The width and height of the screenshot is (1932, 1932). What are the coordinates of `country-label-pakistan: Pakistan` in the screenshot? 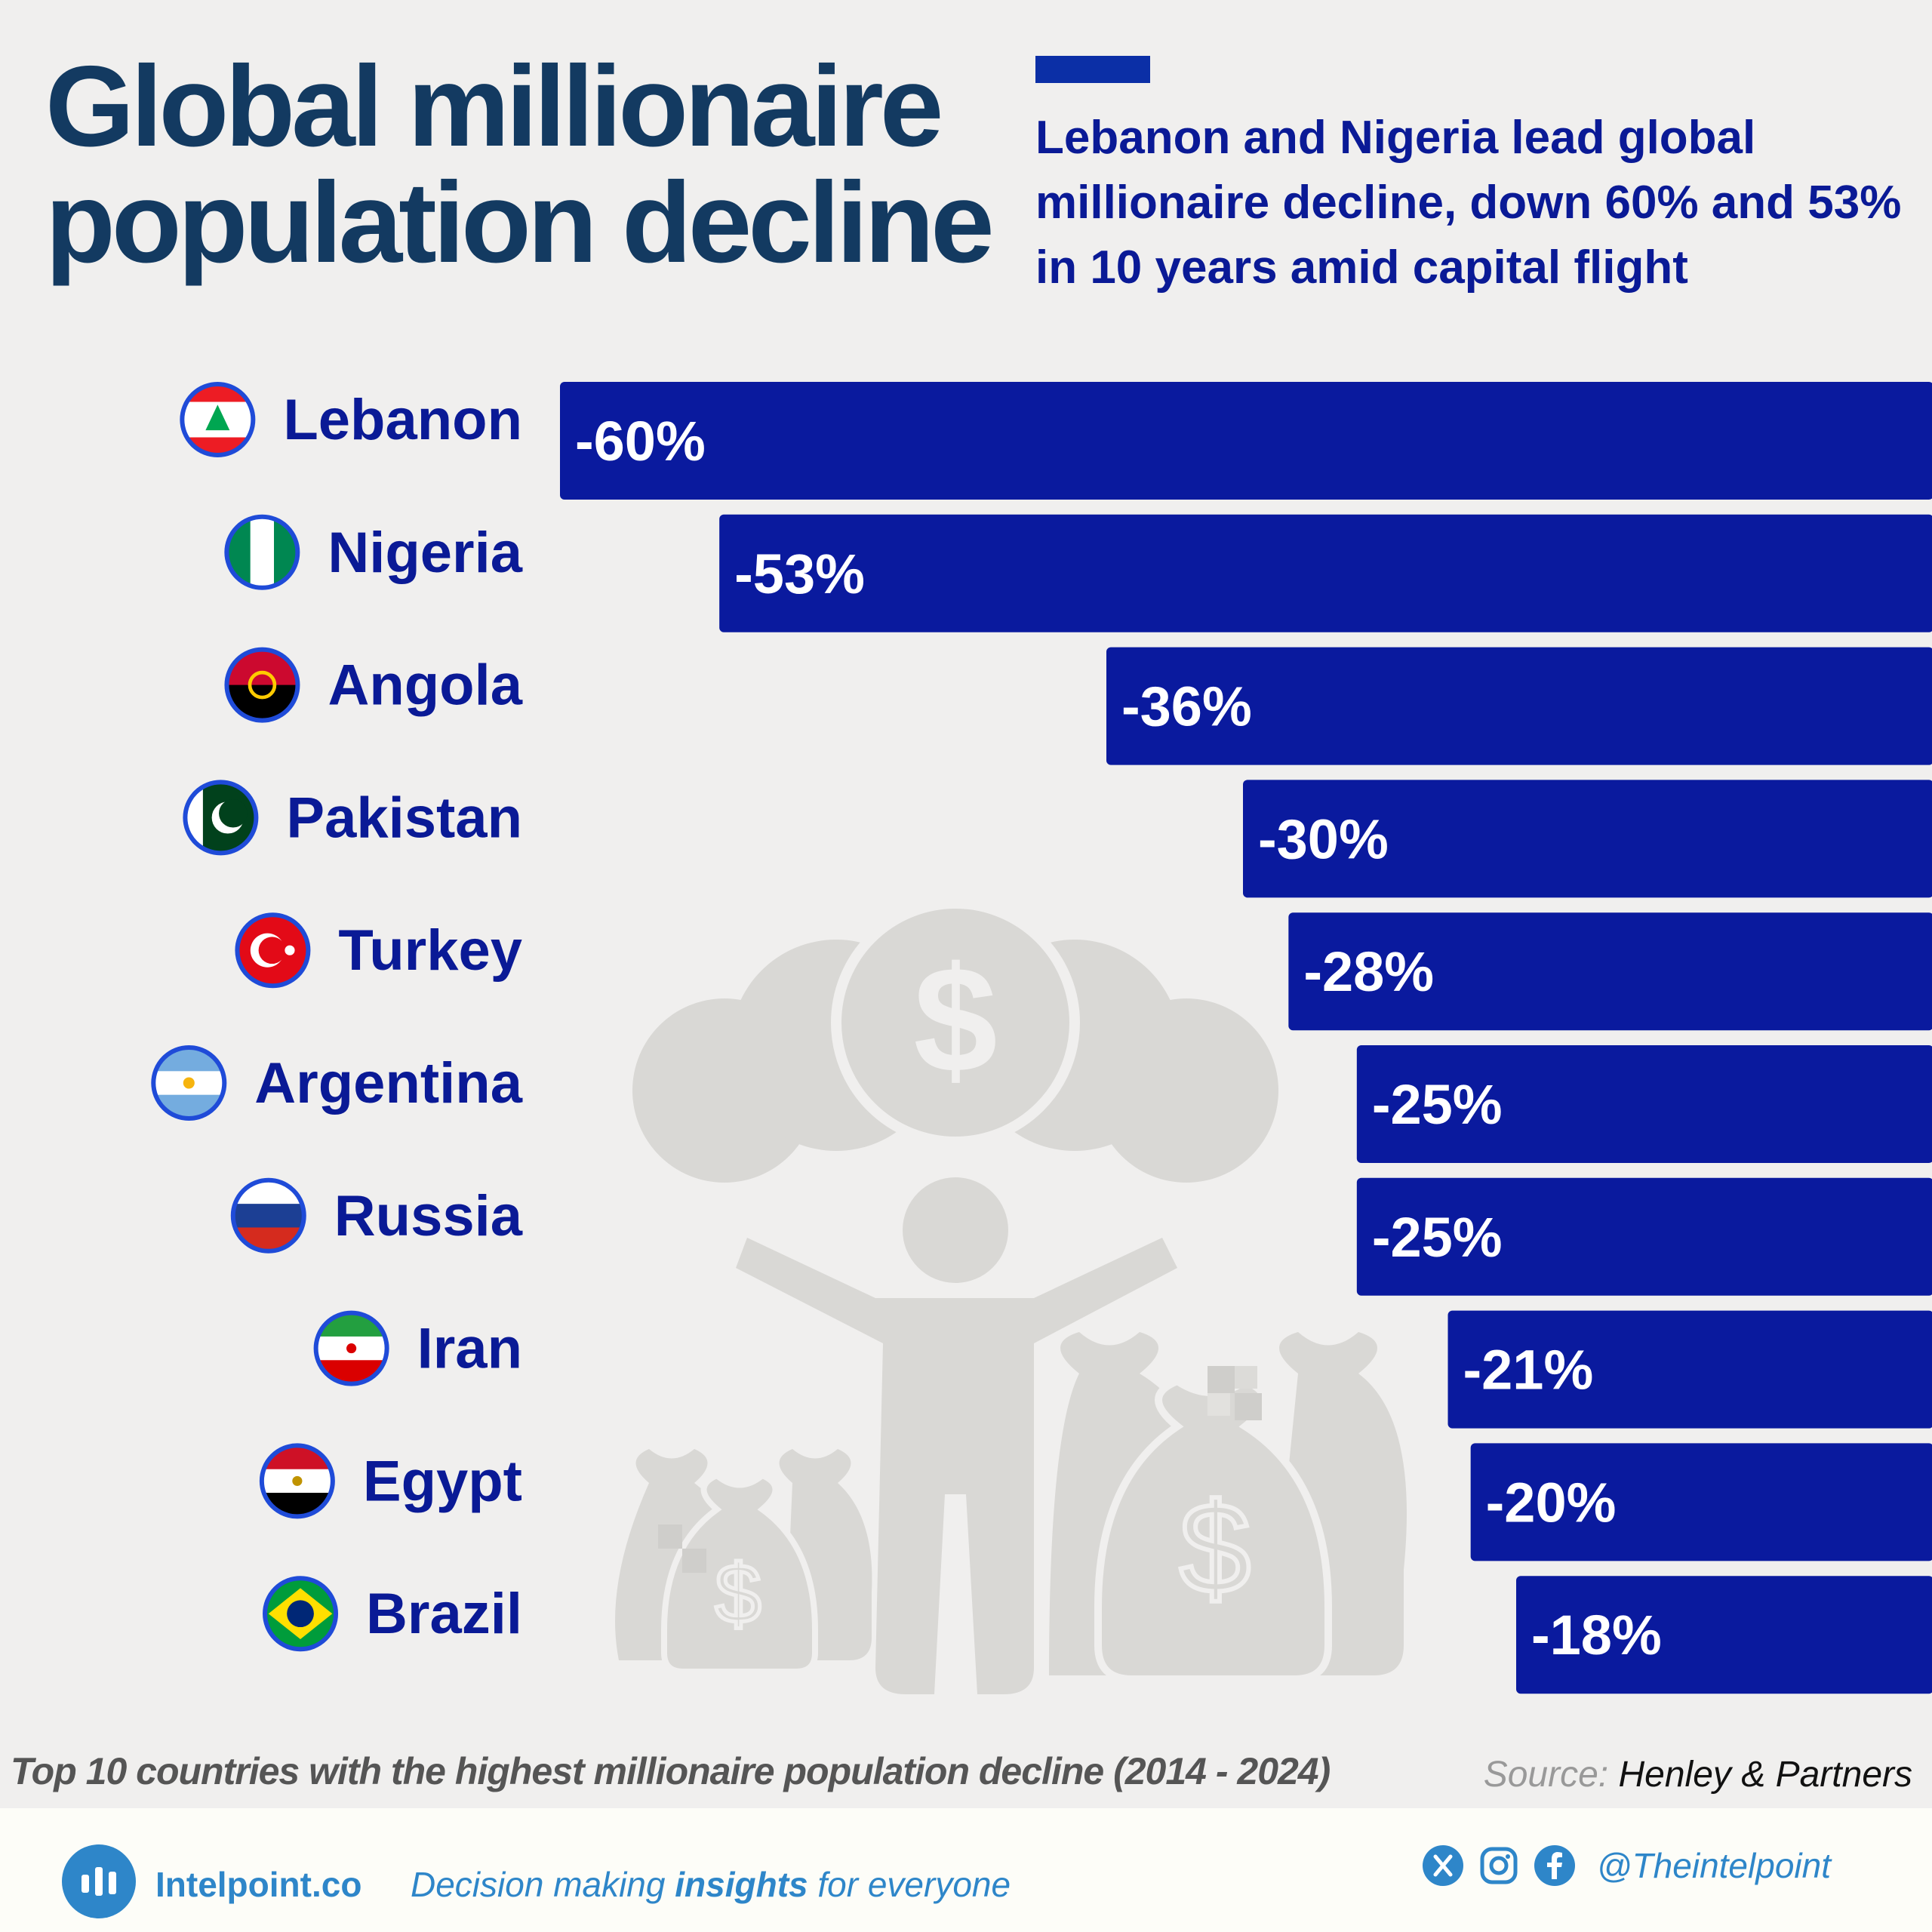 It's located at (404, 818).